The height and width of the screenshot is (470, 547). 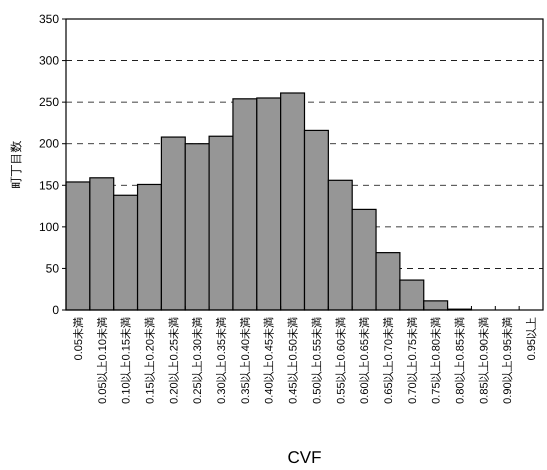 What do you see at coordinates (78, 338) in the screenshot?
I see `x-tick-label: 0.05未満` at bounding box center [78, 338].